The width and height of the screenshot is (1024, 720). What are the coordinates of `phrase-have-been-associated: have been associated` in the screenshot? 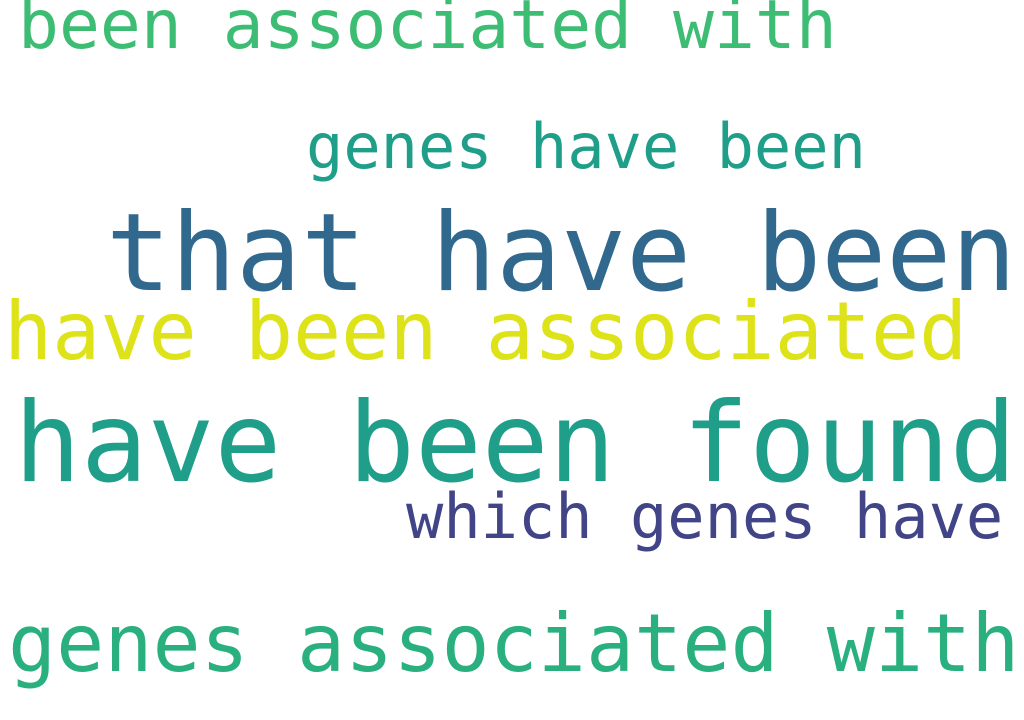 It's located at (486, 331).